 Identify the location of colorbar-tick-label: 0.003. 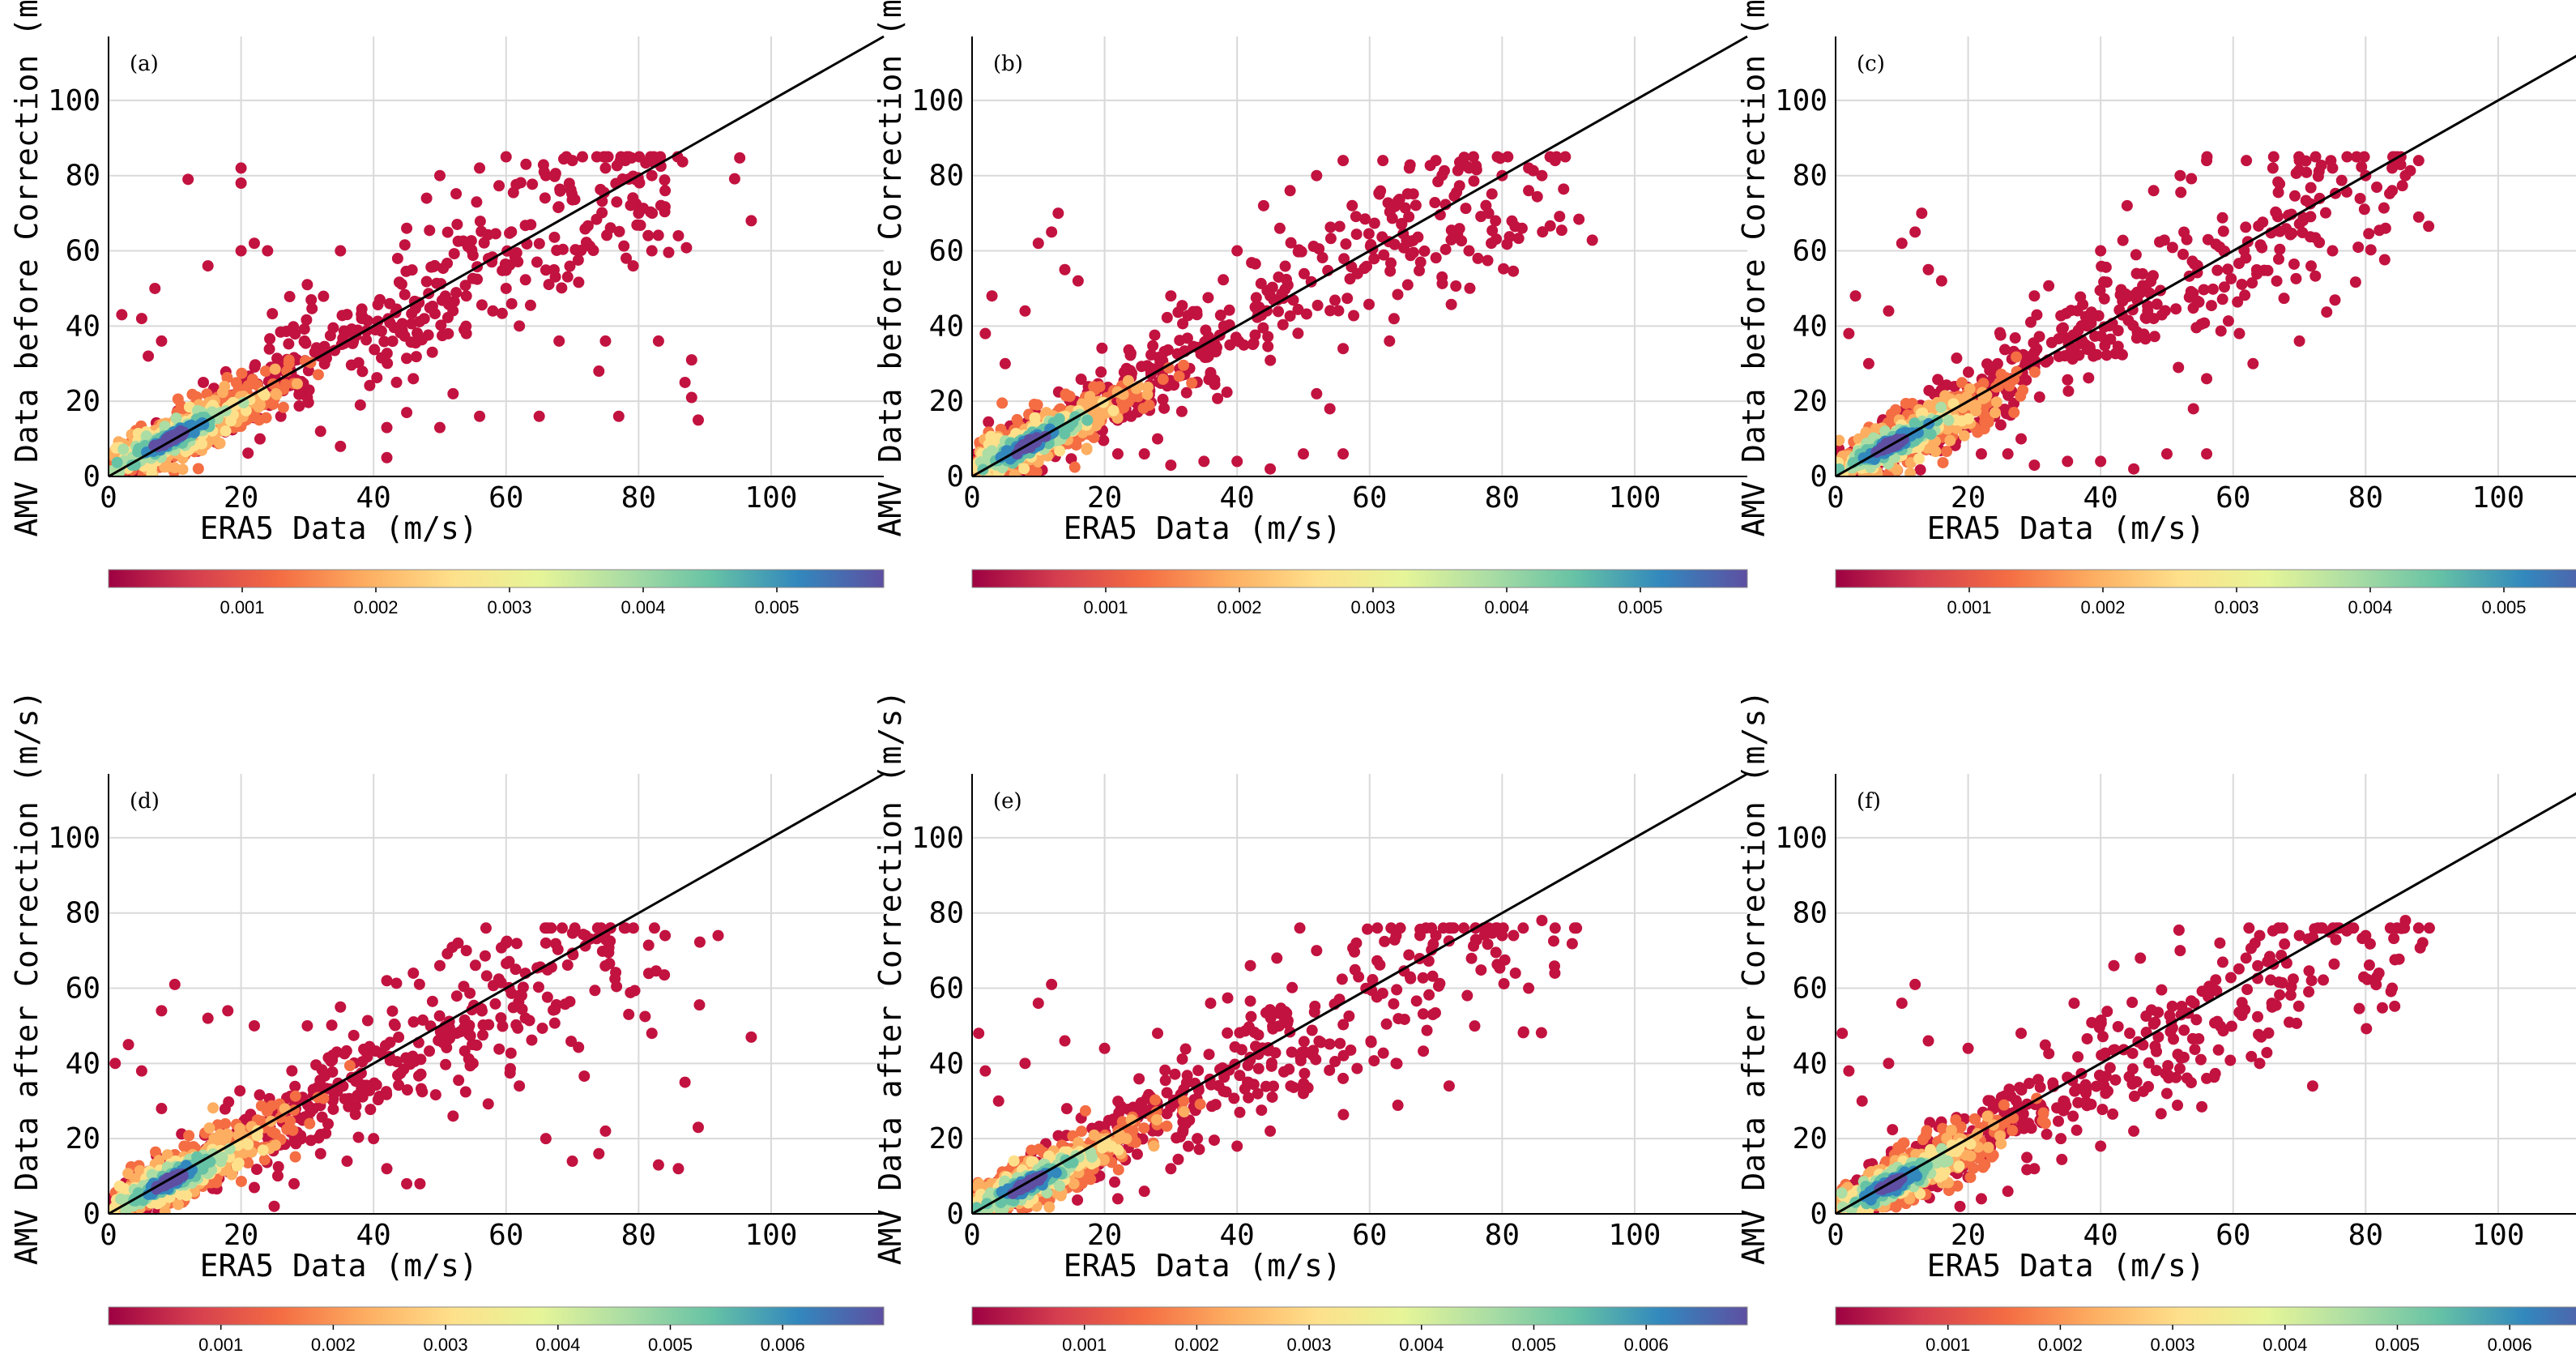
(509, 607).